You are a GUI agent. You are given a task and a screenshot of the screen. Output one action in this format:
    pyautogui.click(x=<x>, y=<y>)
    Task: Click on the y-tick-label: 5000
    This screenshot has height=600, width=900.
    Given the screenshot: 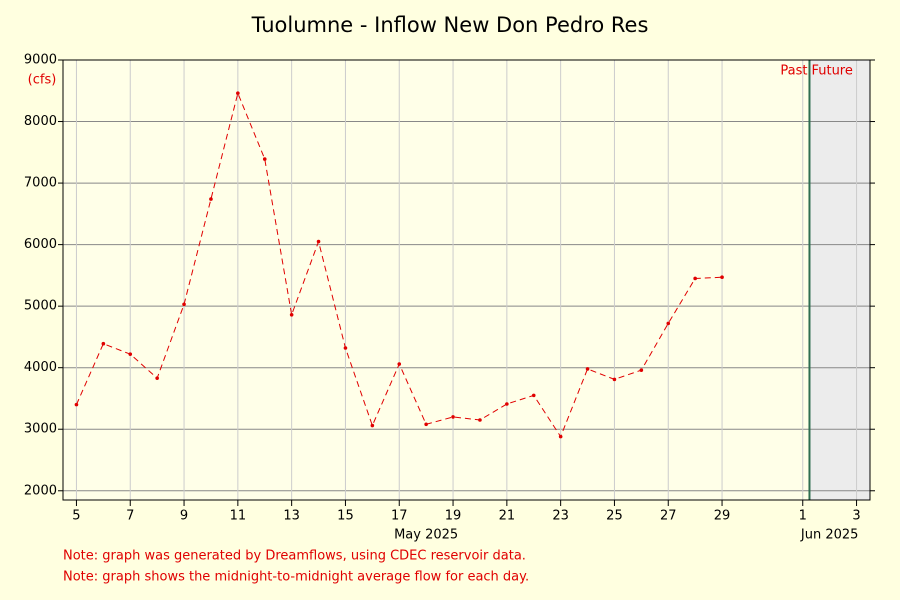 What is the action you would take?
    pyautogui.click(x=40, y=306)
    